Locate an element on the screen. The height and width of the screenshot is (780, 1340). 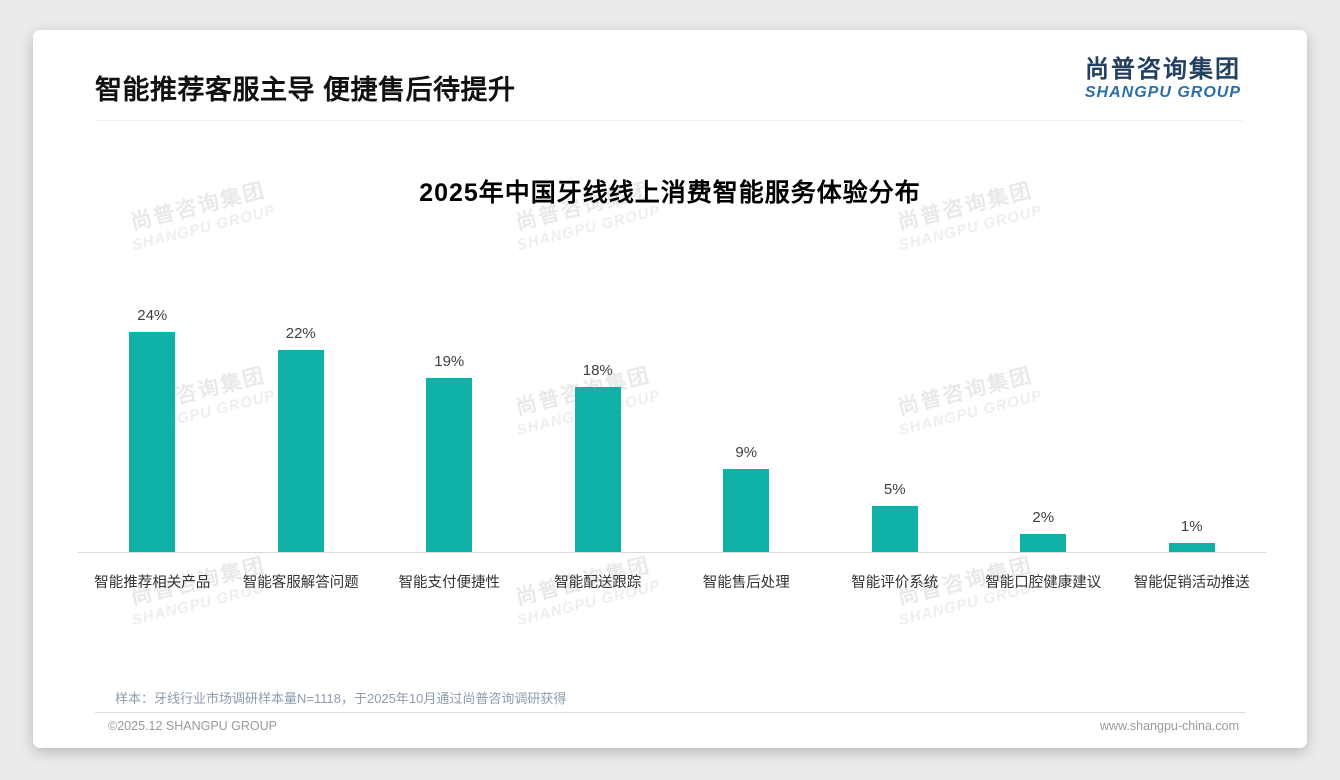
bar-category-label: 智能支付便捷性 is located at coordinates (449, 583).